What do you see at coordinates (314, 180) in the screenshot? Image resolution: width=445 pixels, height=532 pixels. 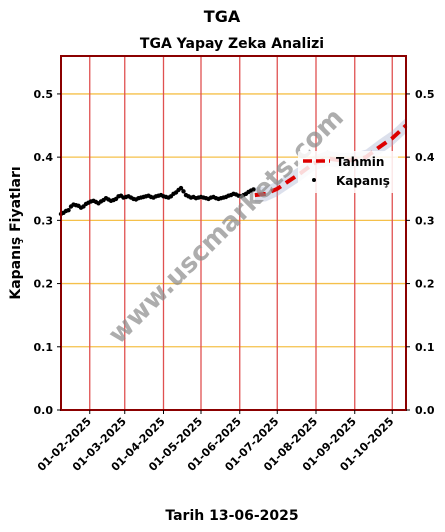 I see `legend-kapanis-swatch` at bounding box center [314, 180].